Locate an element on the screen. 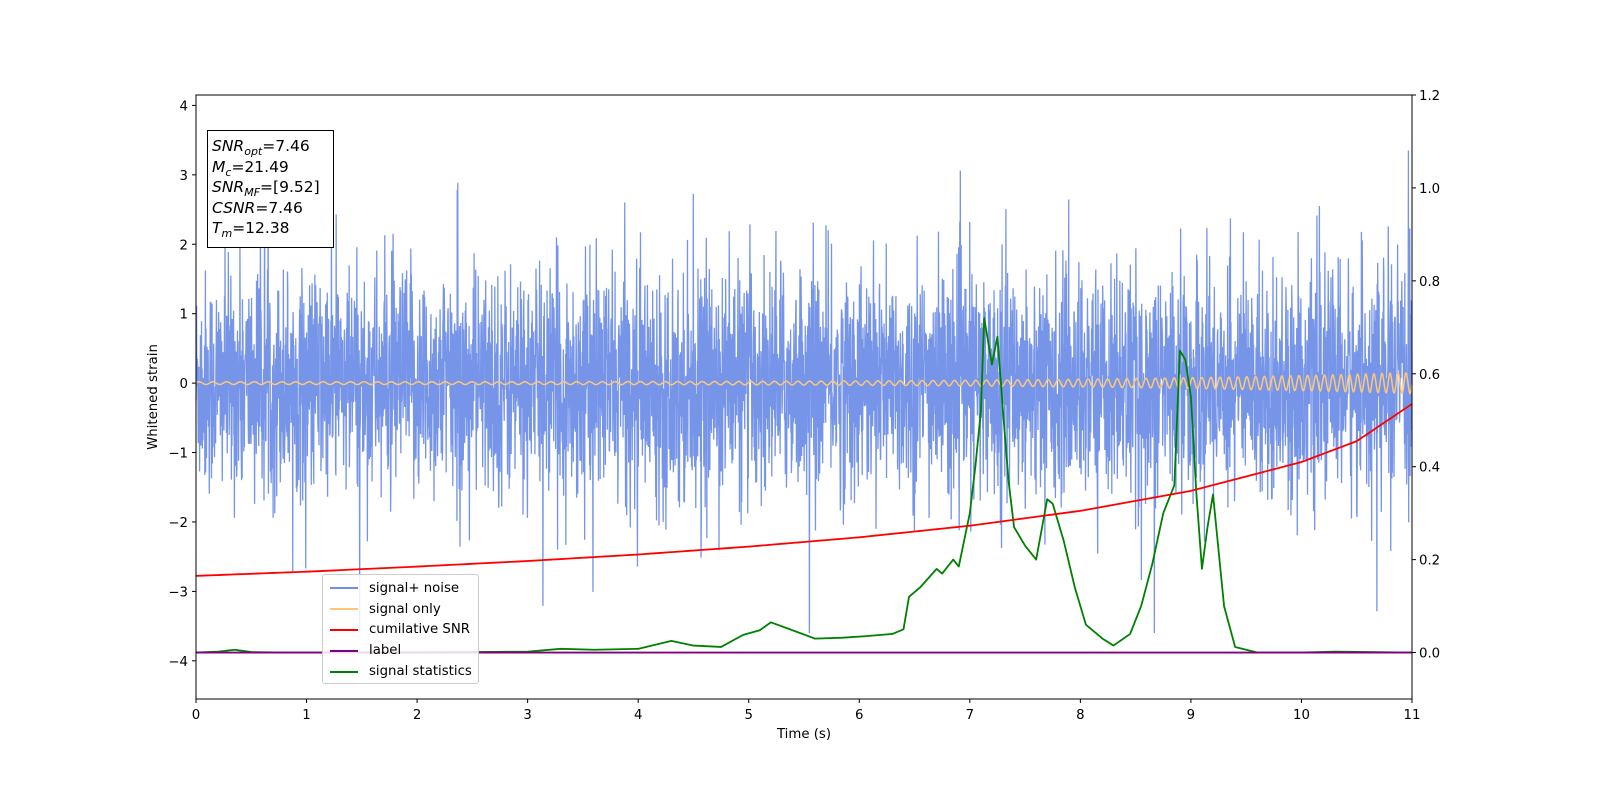 The image size is (1600, 800). chirp-mass-subscript: c is located at coordinates (228, 172).